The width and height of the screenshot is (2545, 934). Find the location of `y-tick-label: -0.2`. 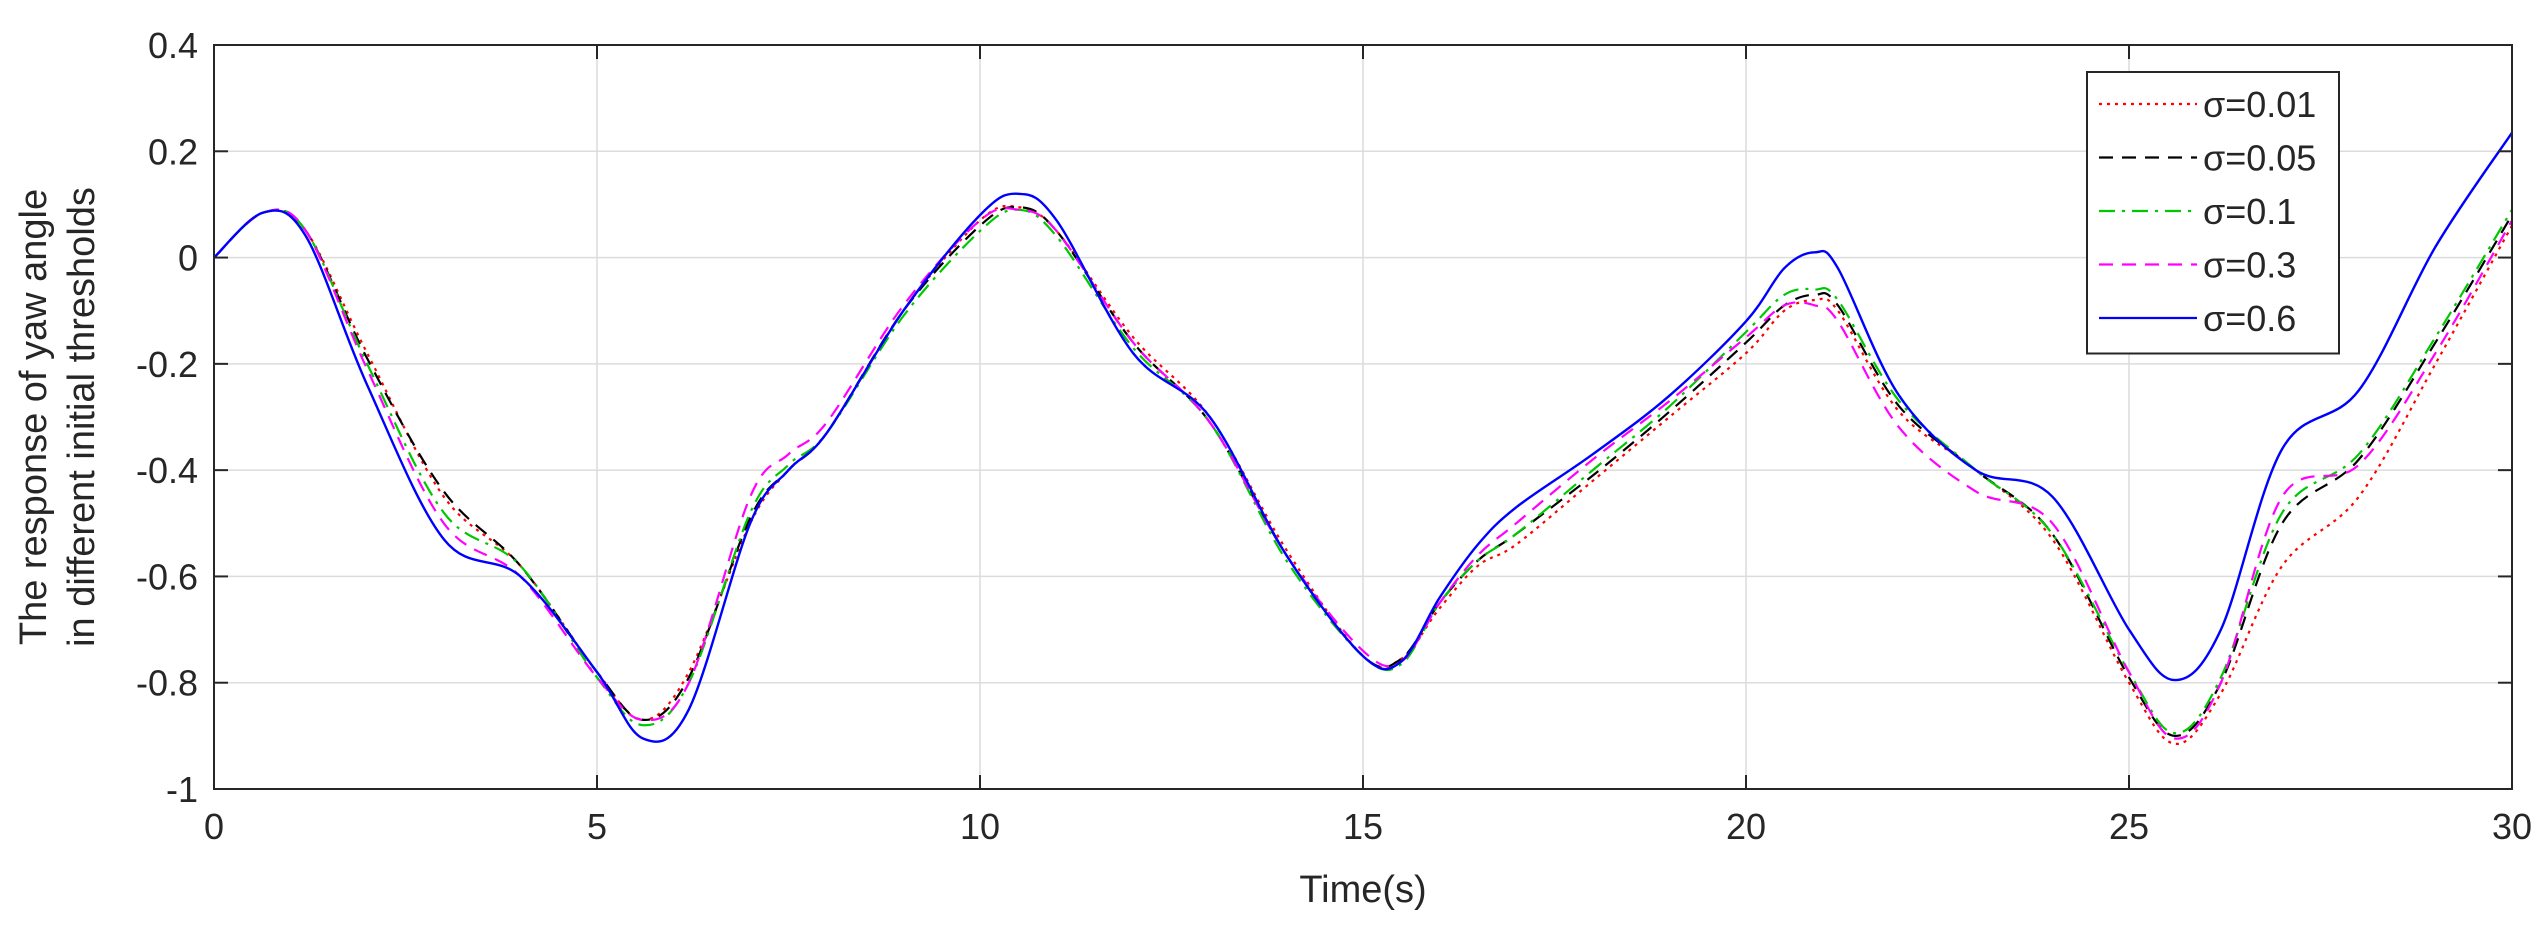

y-tick-label: -0.2 is located at coordinates (167, 364).